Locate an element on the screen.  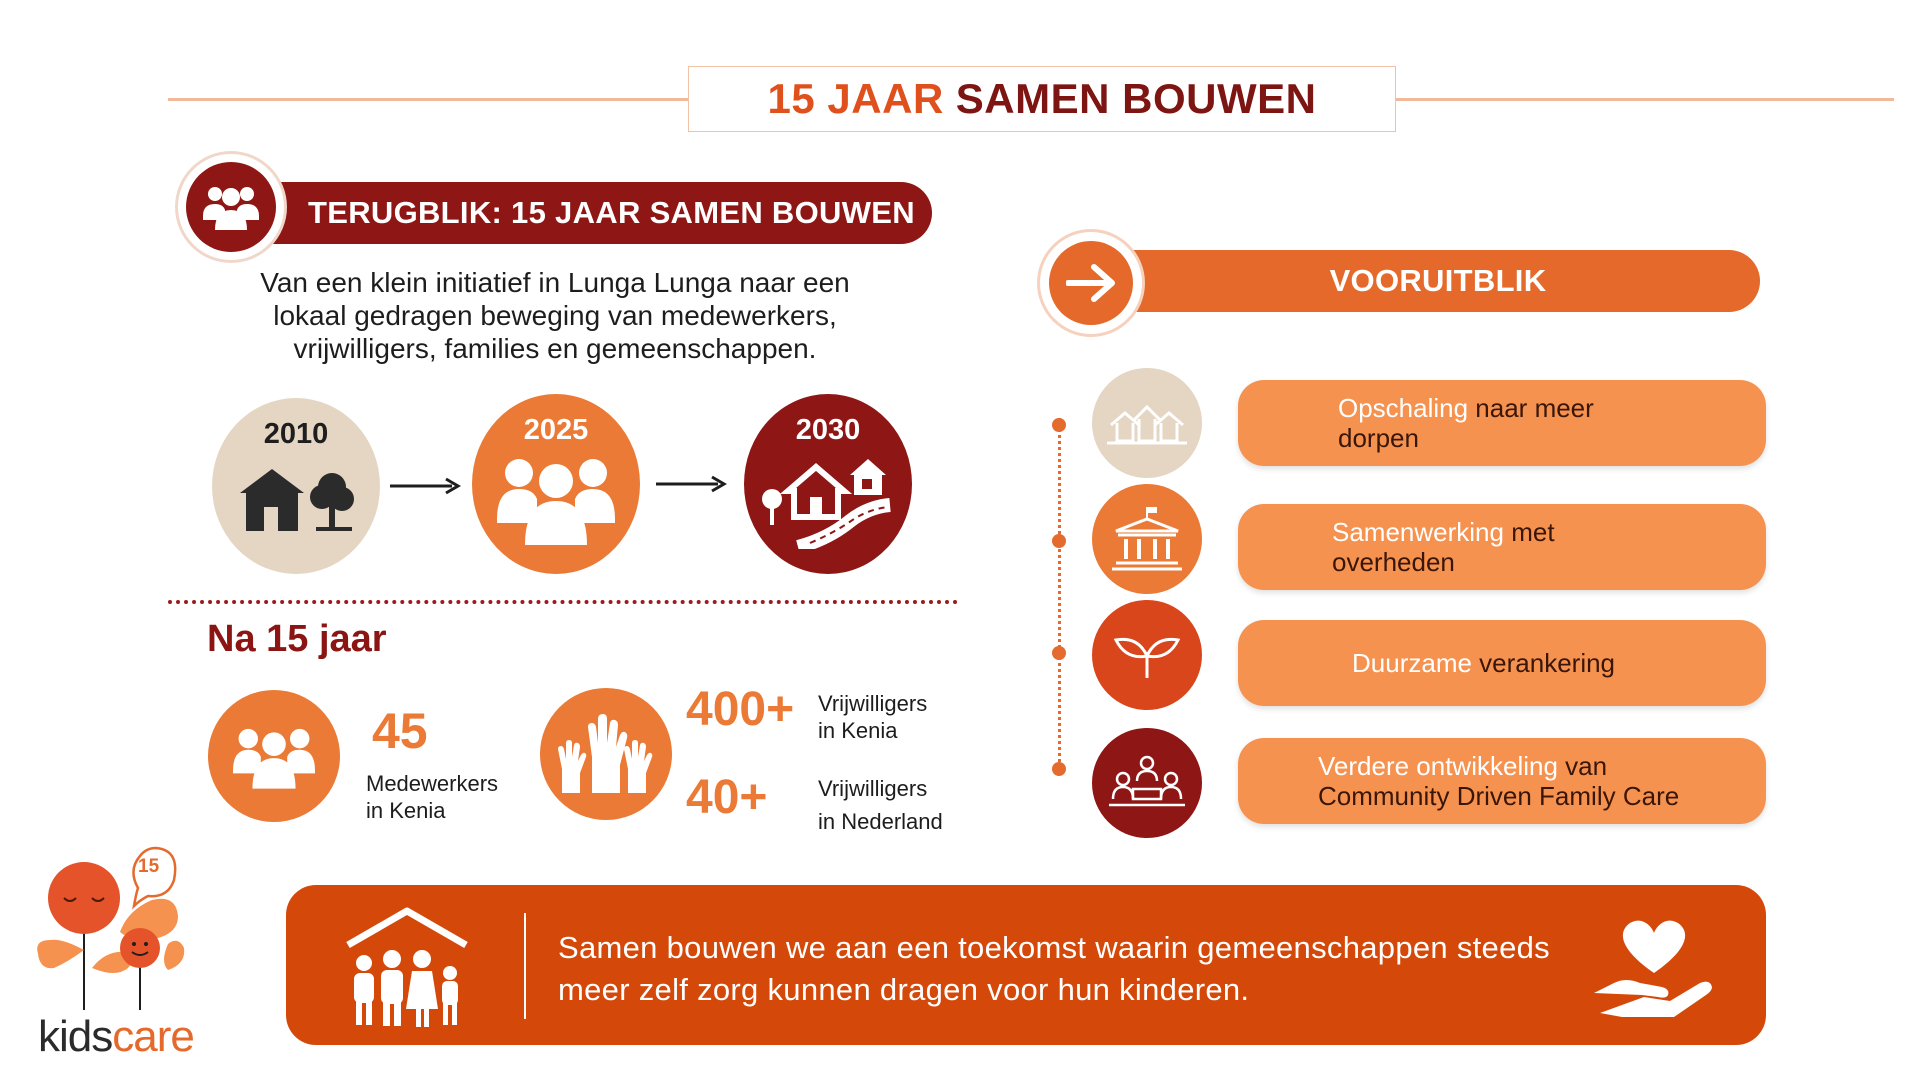
outlook-item-text: van is located at coordinates (1582, 766).